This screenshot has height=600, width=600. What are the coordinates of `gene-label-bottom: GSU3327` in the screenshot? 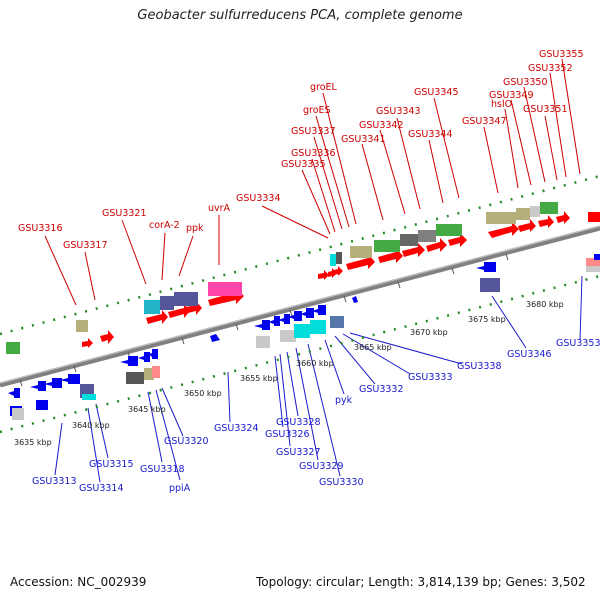 It's located at (298, 452).